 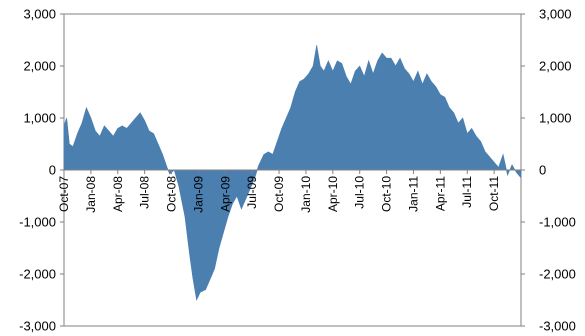 What do you see at coordinates (145, 192) in the screenshot?
I see `x-tick-label: Jul-08` at bounding box center [145, 192].